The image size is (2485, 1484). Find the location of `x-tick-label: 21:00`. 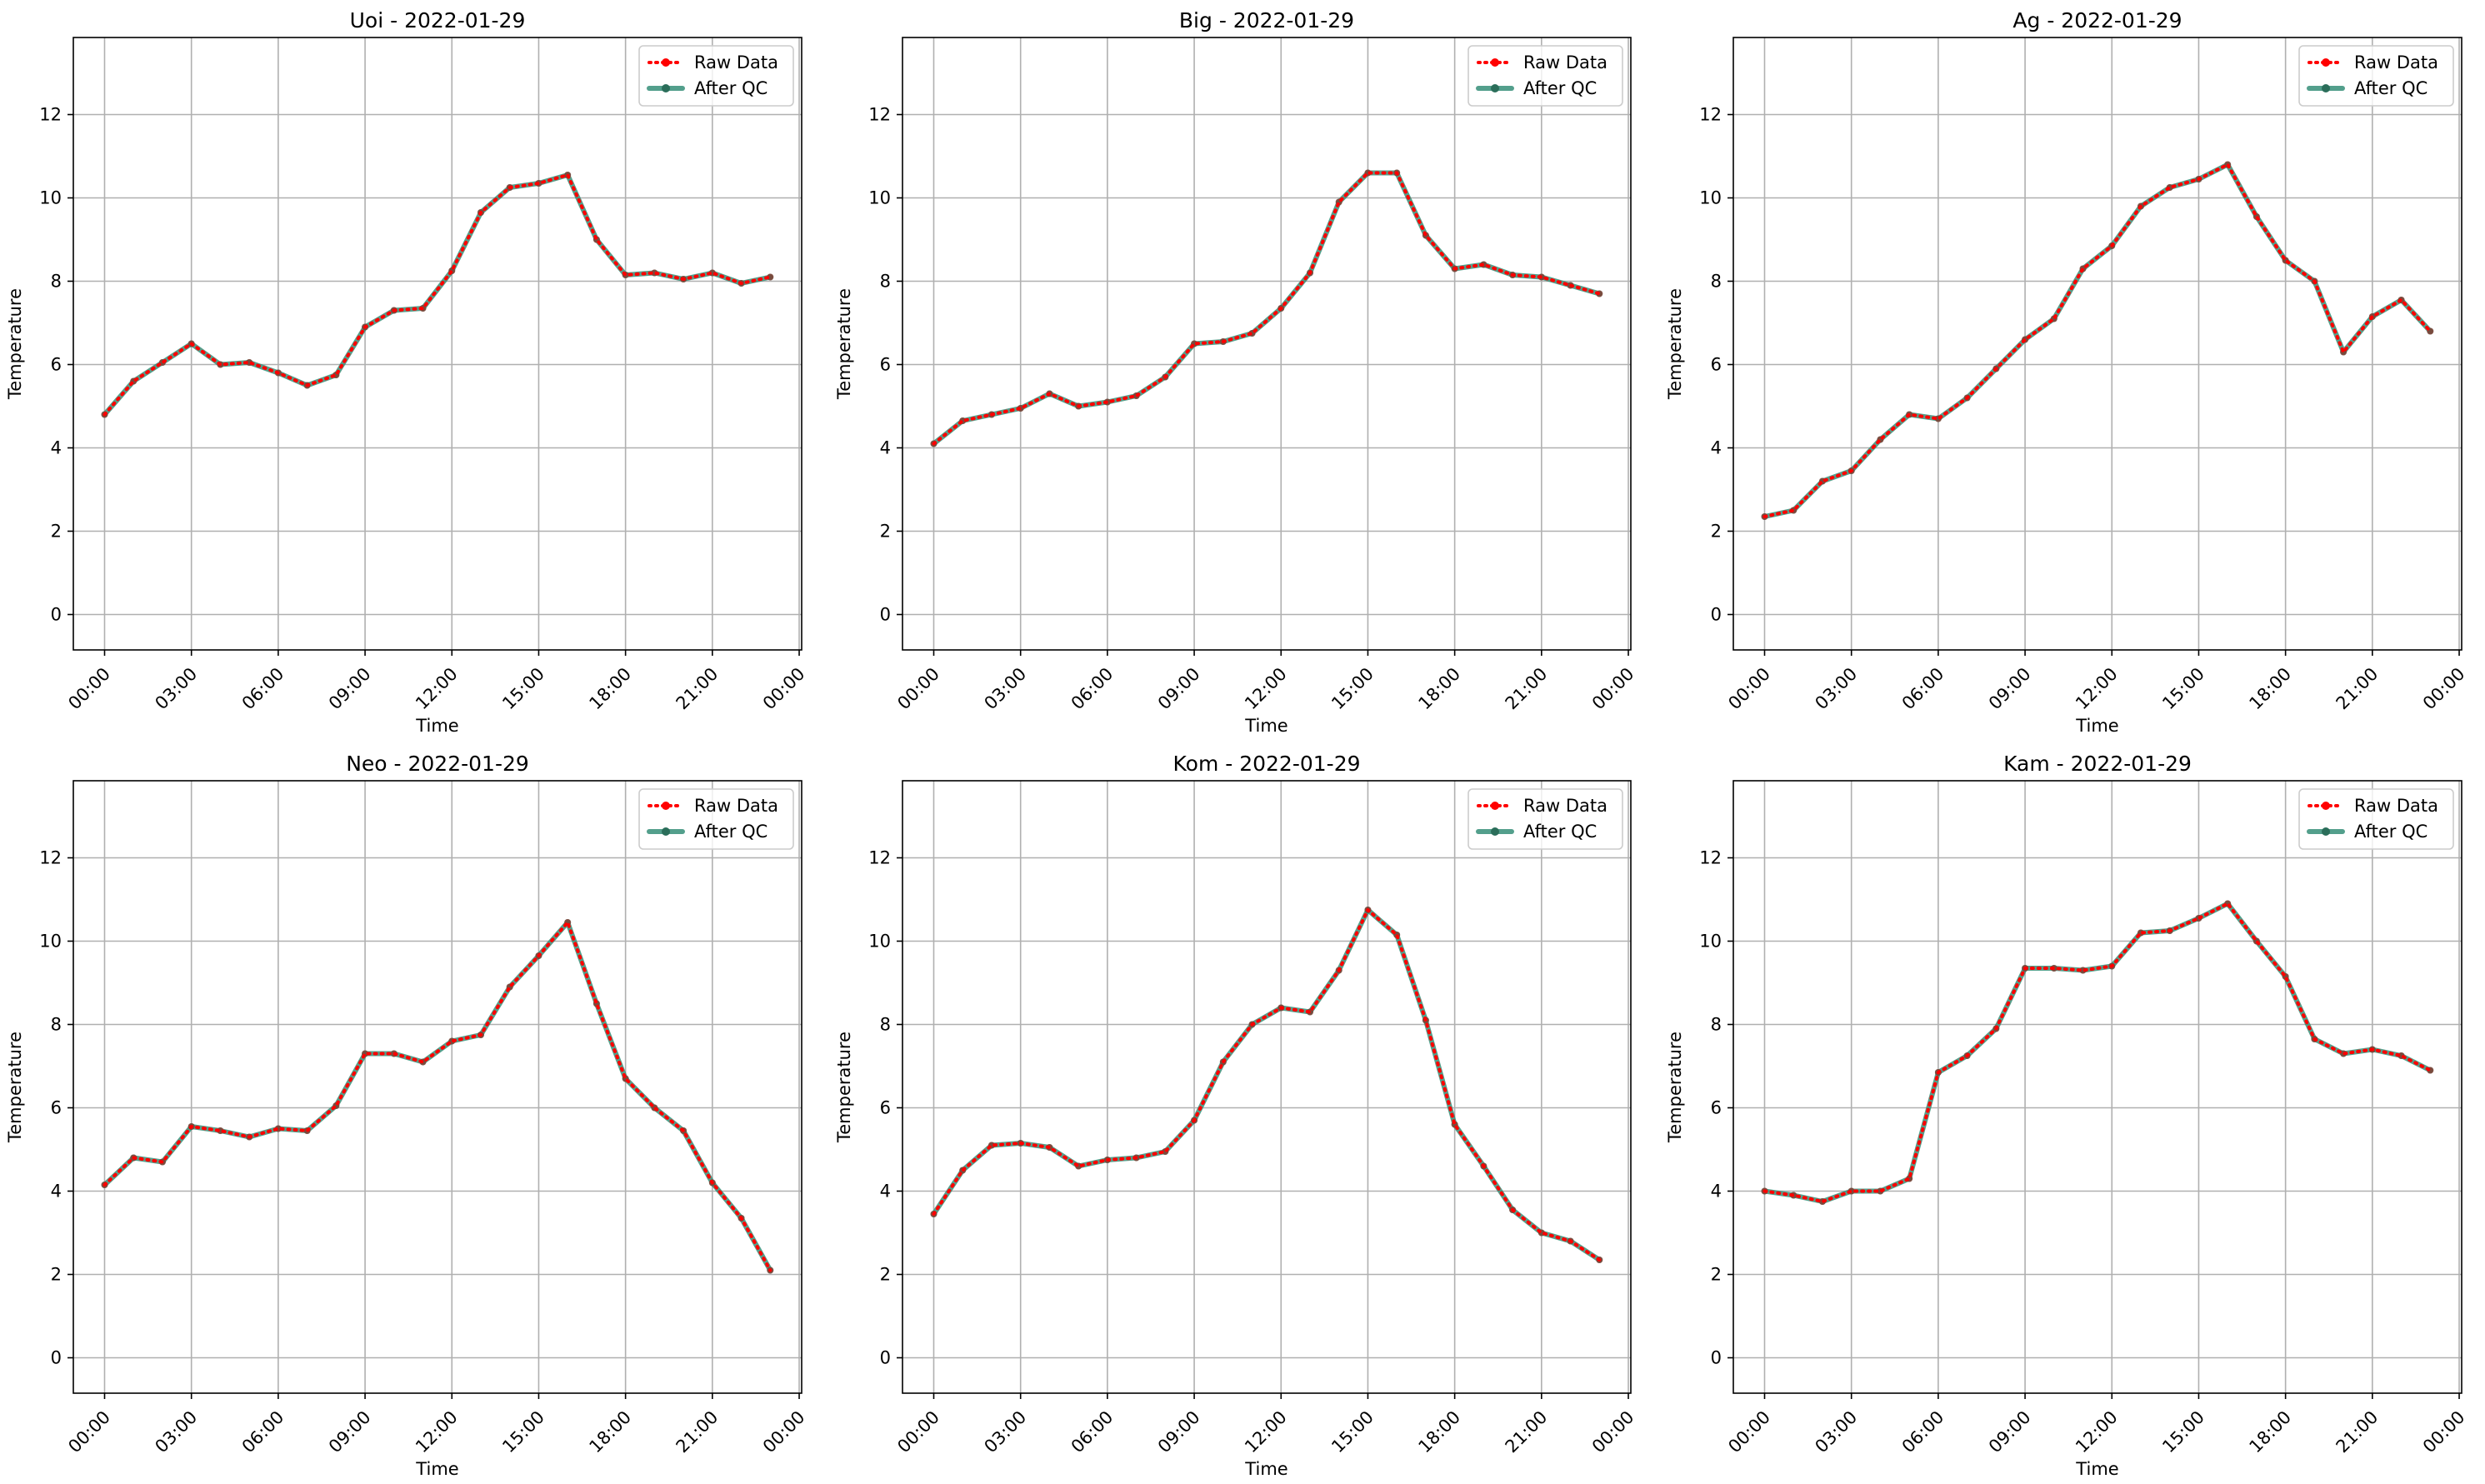

x-tick-label: 21:00 is located at coordinates (697, 1432).